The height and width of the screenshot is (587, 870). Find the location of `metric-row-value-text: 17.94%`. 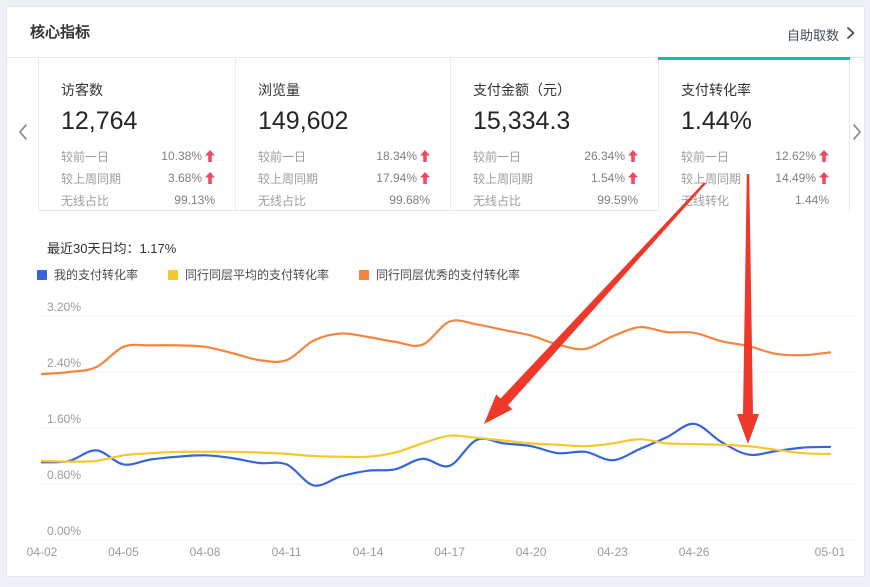

metric-row-value-text: 17.94% is located at coordinates (396, 178).